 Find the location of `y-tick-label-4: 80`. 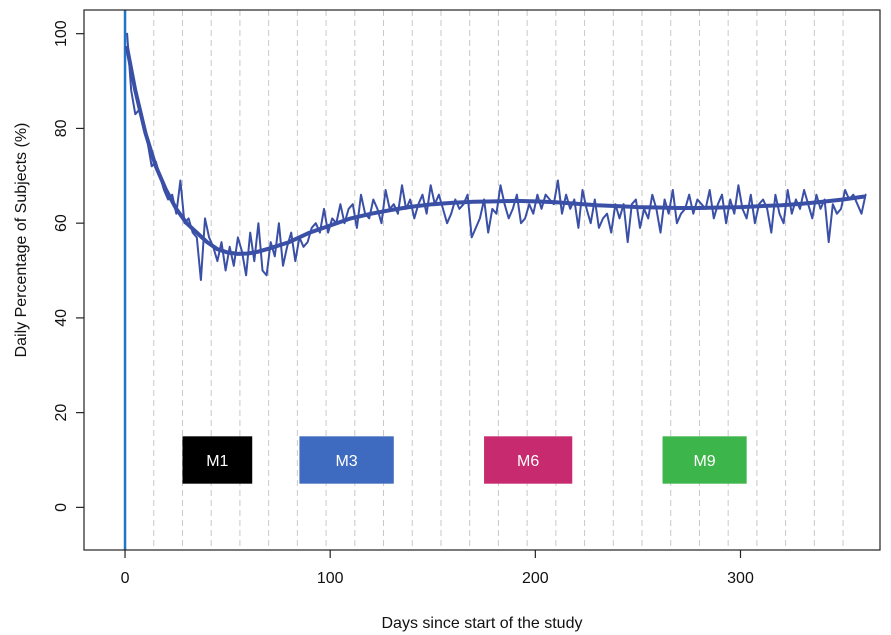

y-tick-label-4: 80 is located at coordinates (61, 128).